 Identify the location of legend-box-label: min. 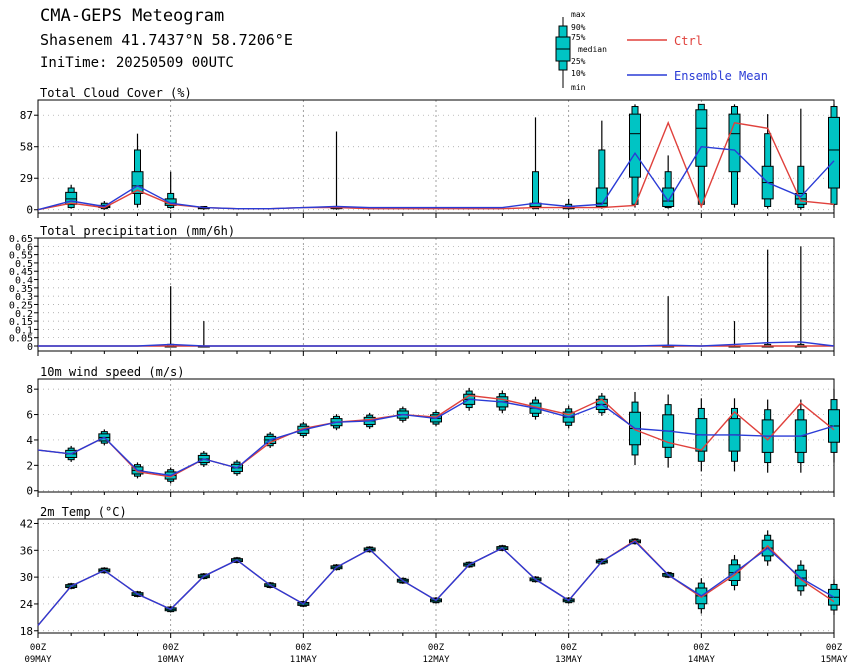
(578, 87).